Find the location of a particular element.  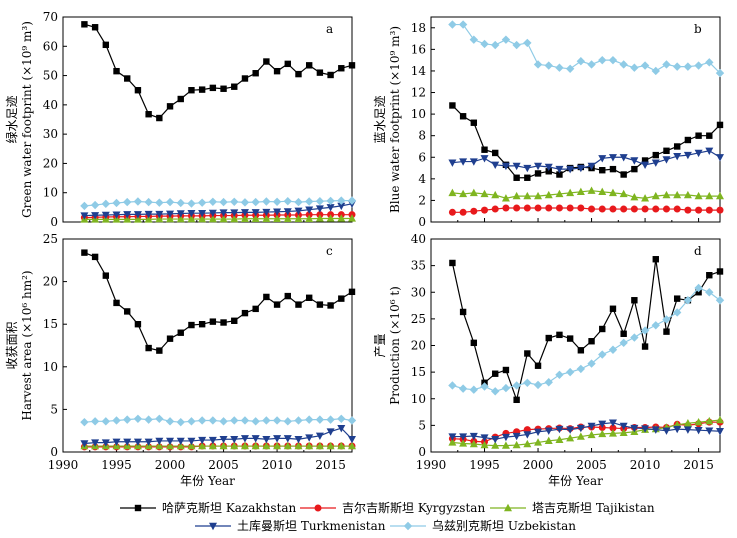

y-tick-label: 60 is located at coordinates (50, 46).